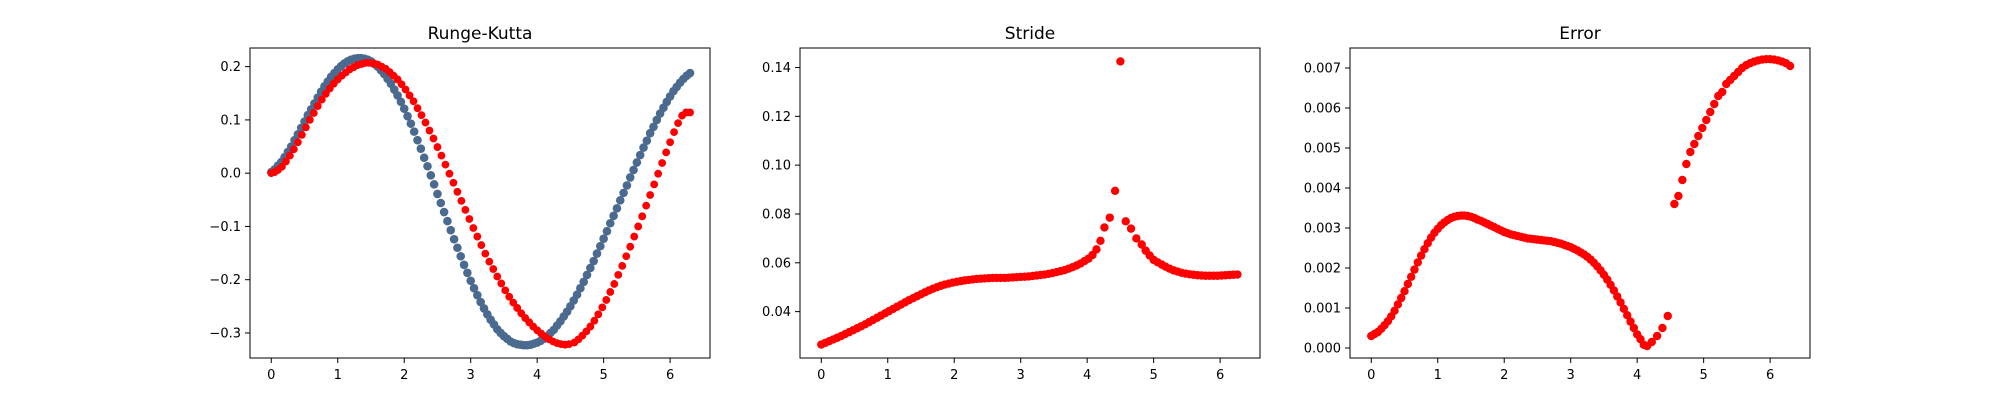 The image size is (2000, 400). I want to click on y-tick-label: −0.3, so click(225, 333).